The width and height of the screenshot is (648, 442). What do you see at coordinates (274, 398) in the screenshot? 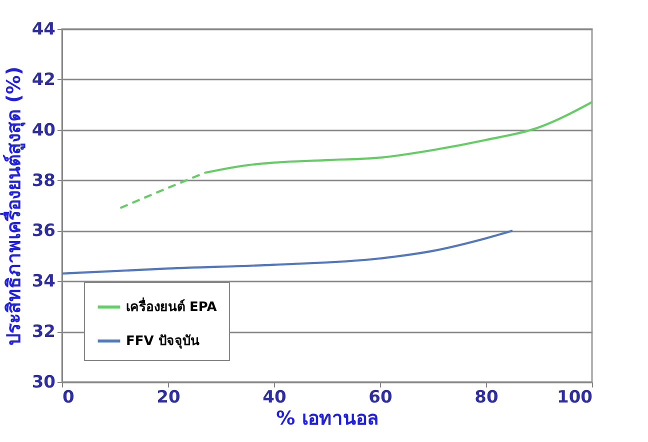
I see `x-tick-label: 40` at bounding box center [274, 398].